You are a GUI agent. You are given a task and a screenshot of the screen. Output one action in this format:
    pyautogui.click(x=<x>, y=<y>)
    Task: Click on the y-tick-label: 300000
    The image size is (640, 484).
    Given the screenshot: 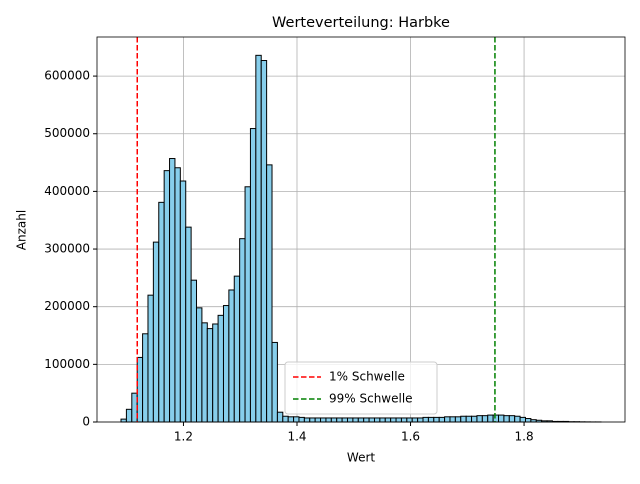 What is the action you would take?
    pyautogui.click(x=67, y=249)
    